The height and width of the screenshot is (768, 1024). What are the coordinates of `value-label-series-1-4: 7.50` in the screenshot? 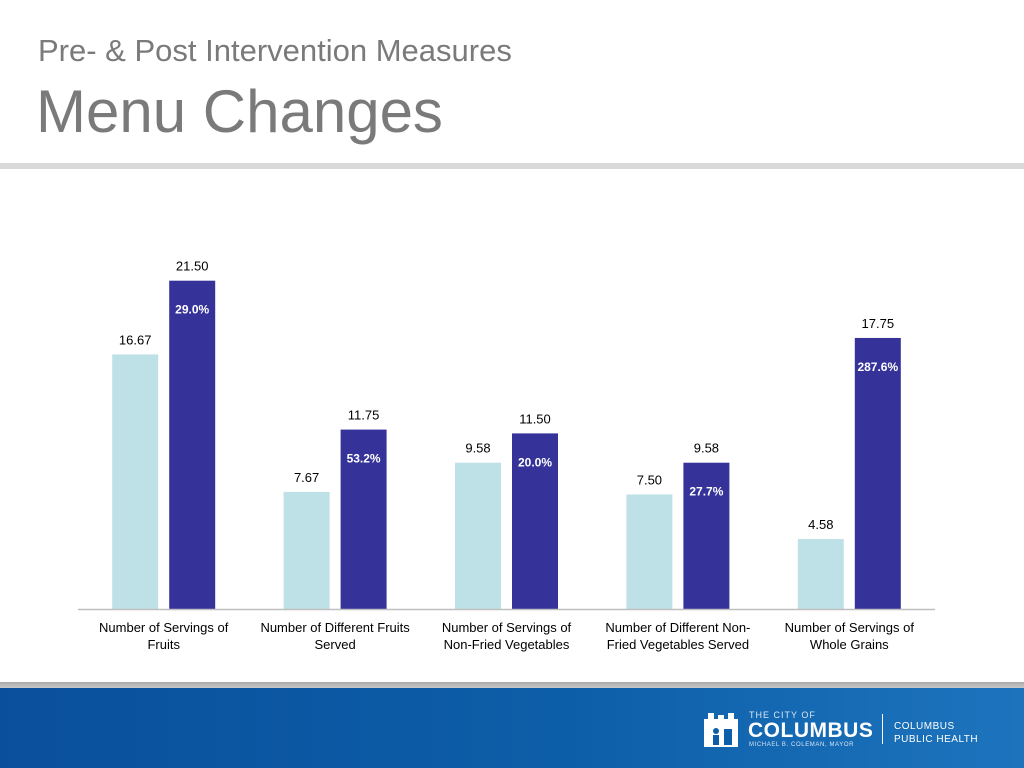 It's located at (649, 479).